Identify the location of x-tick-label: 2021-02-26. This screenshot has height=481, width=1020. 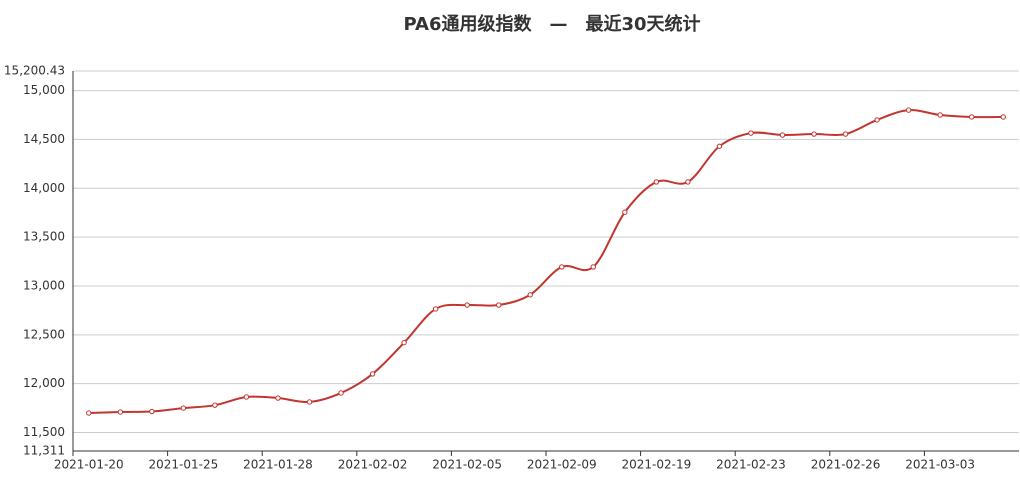
(846, 465).